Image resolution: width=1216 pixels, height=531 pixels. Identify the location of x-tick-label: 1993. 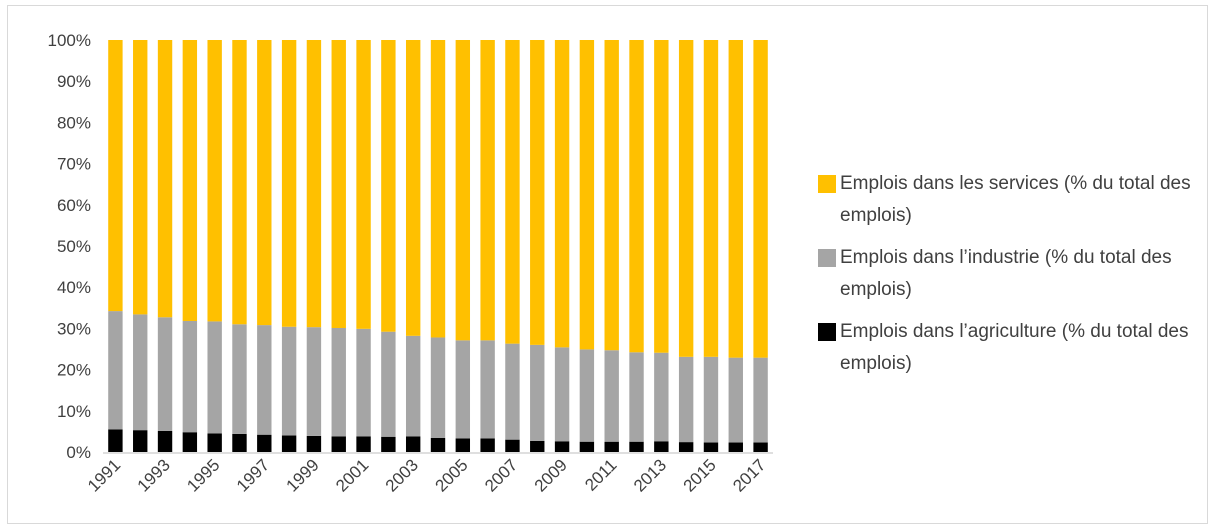
(154, 475).